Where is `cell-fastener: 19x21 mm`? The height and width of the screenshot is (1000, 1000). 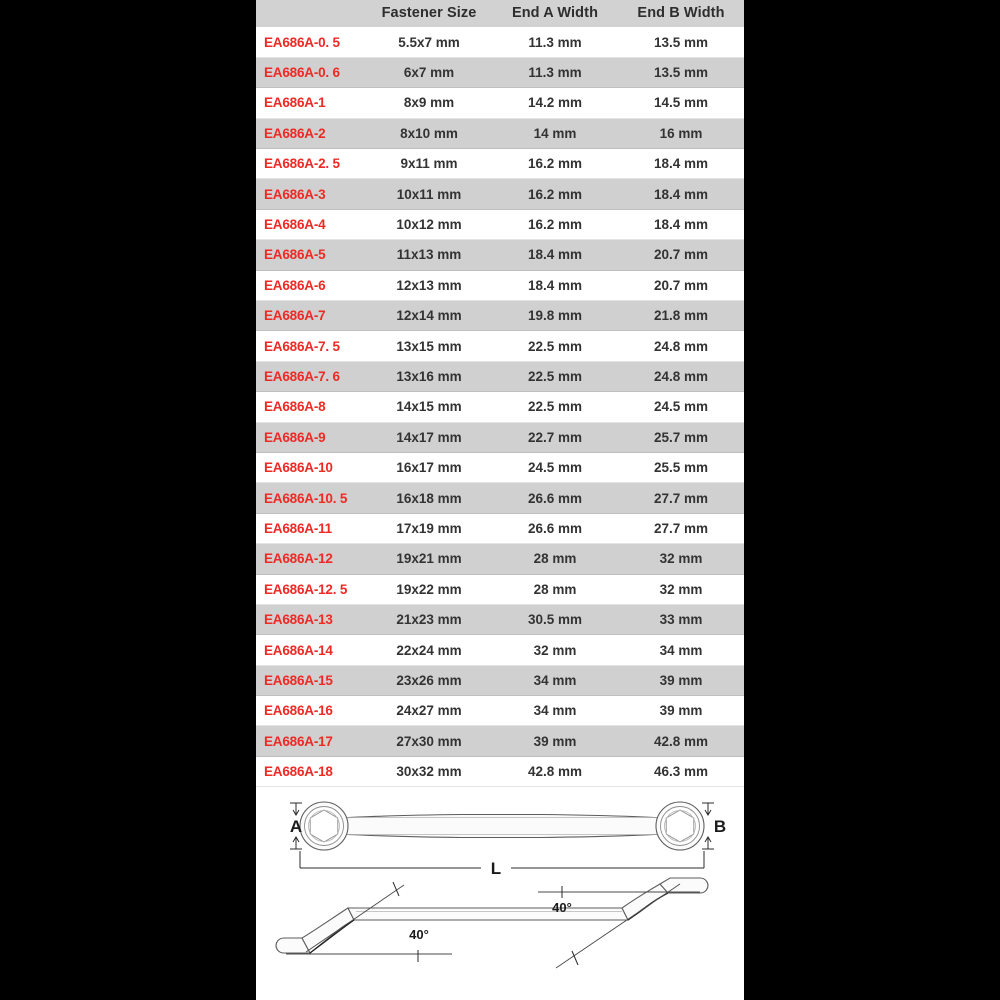
cell-fastener: 19x21 mm is located at coordinates (429, 559).